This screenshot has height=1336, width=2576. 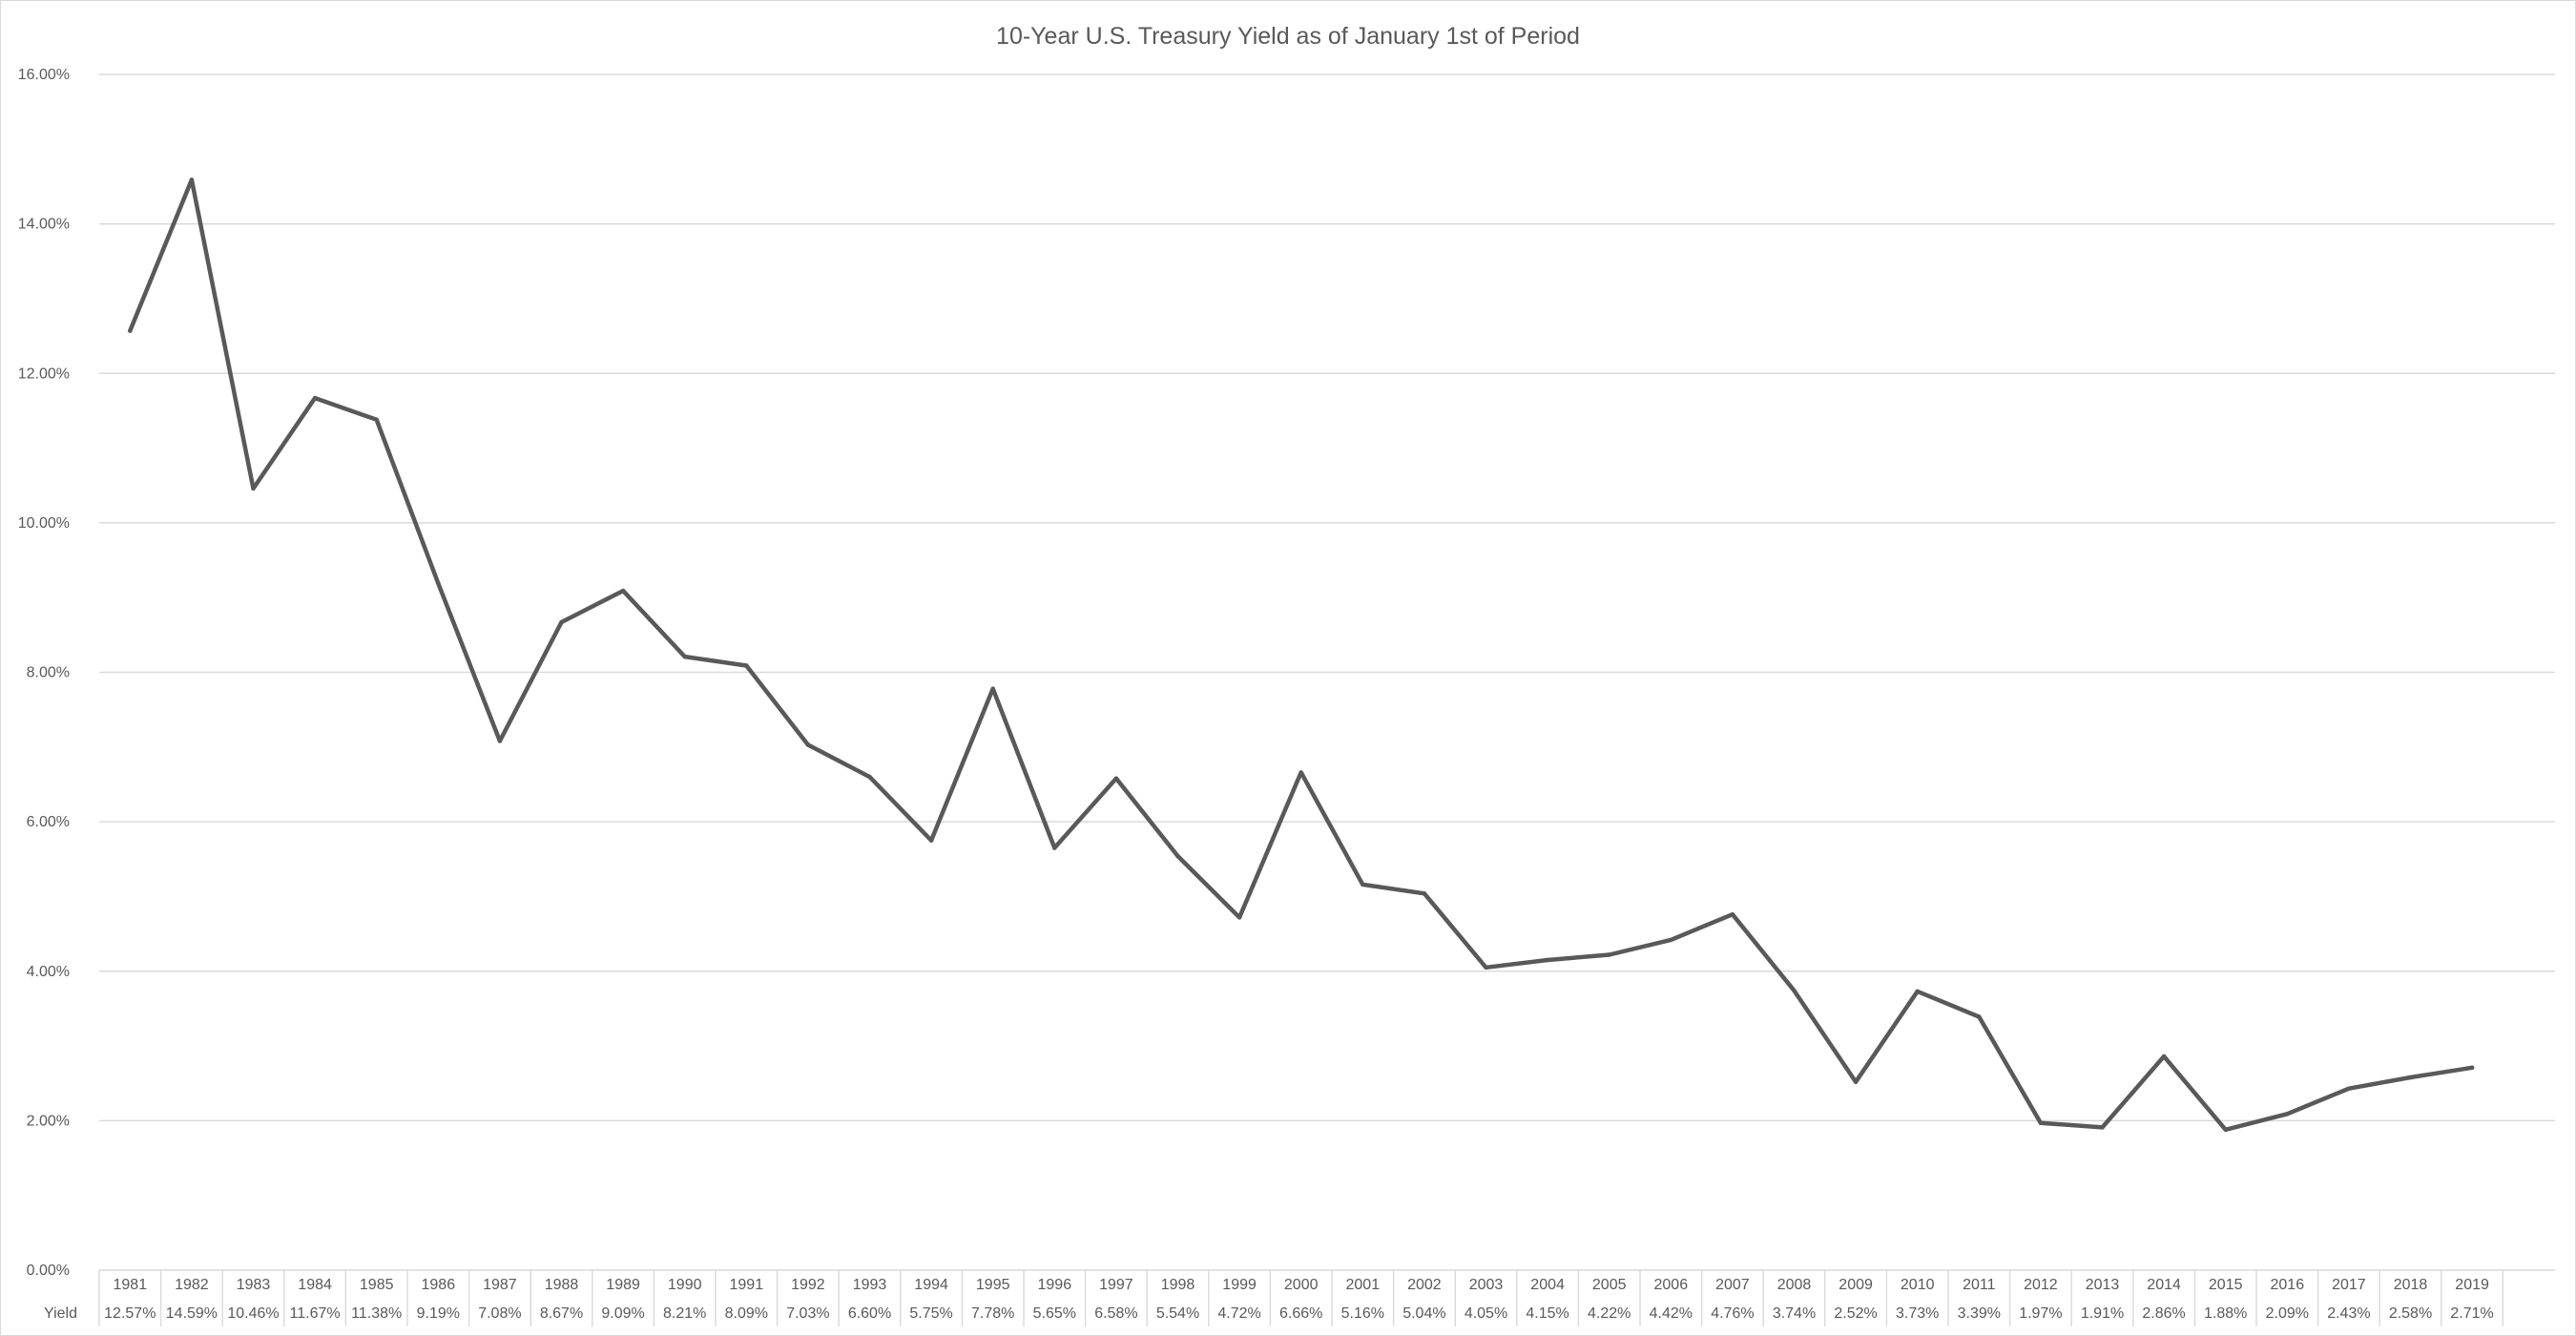 I want to click on table-value-label: 2.58%, so click(x=2410, y=1313).